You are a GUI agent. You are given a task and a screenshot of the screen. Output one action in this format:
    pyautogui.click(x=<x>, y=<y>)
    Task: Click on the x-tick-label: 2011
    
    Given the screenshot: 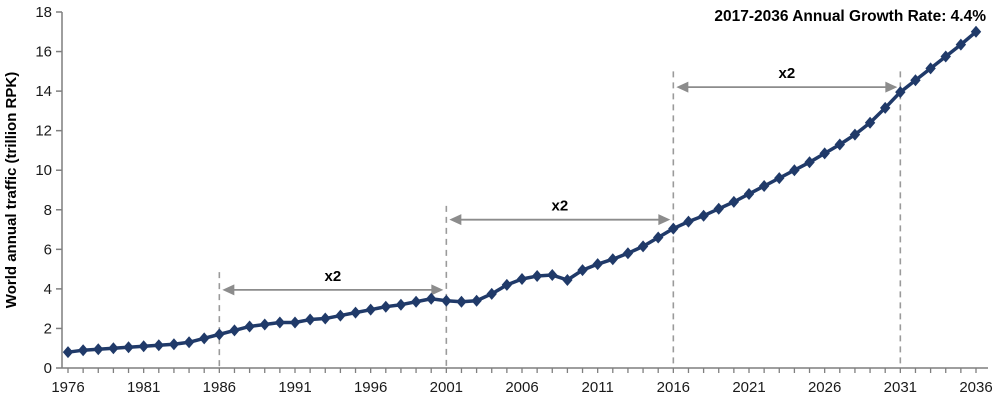 What is the action you would take?
    pyautogui.click(x=598, y=387)
    